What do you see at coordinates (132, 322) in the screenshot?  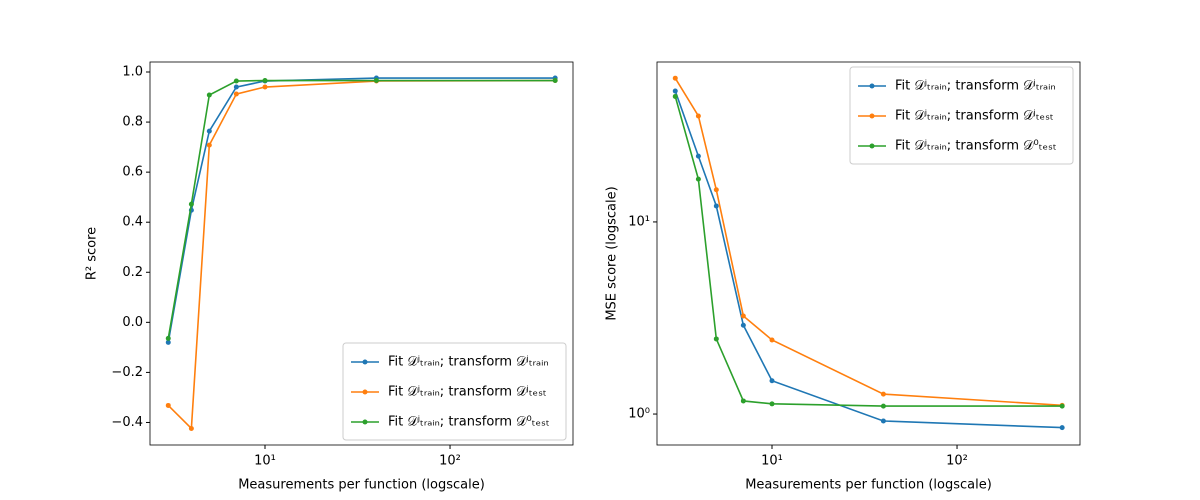 I see `y-tick-label: 0.0` at bounding box center [132, 322].